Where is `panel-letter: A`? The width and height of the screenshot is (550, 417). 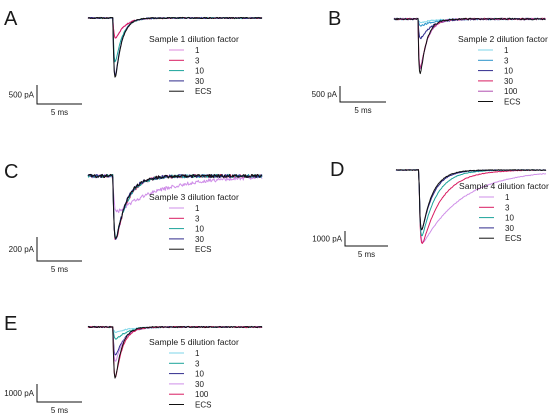
panel-letter: A is located at coordinates (11, 19).